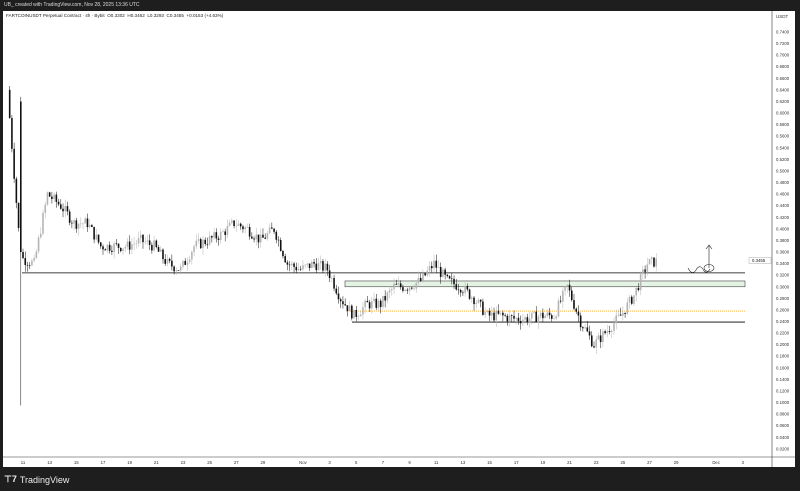  I want to click on y-tick-label: 0.4200, so click(783, 217).